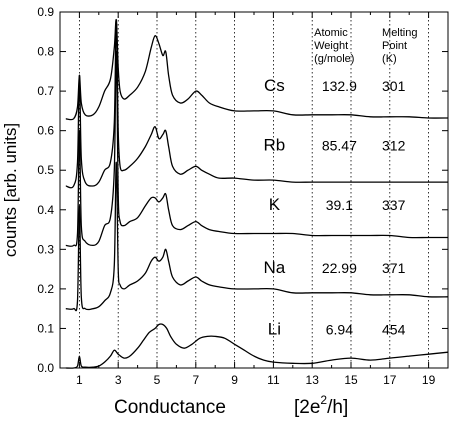 The width and height of the screenshot is (449, 422). I want to click on y-tick-label-2: 0.2, so click(45, 289).